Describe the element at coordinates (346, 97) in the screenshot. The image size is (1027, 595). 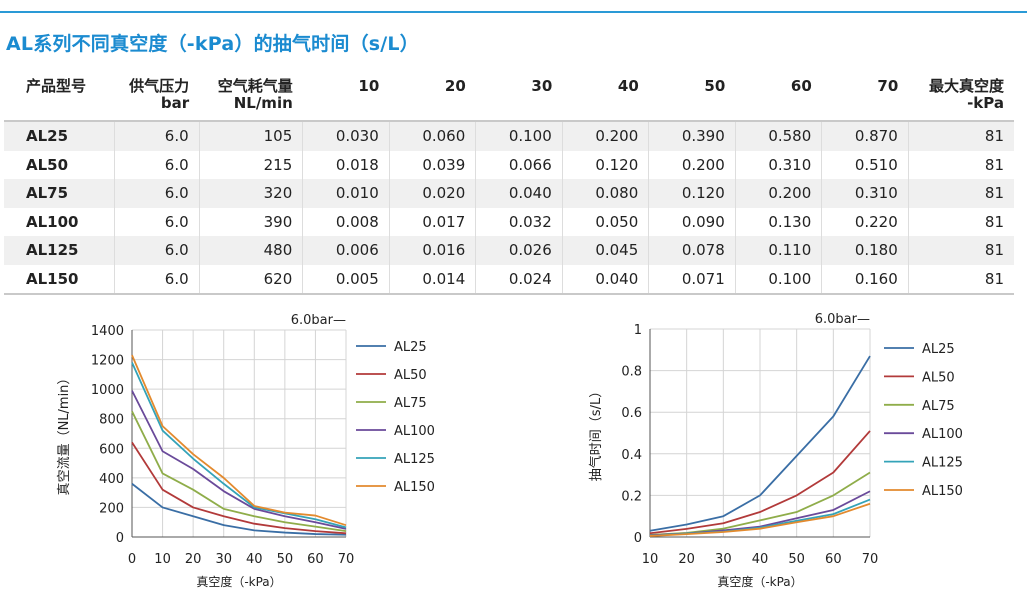
I see `column-header: 10` at that location.